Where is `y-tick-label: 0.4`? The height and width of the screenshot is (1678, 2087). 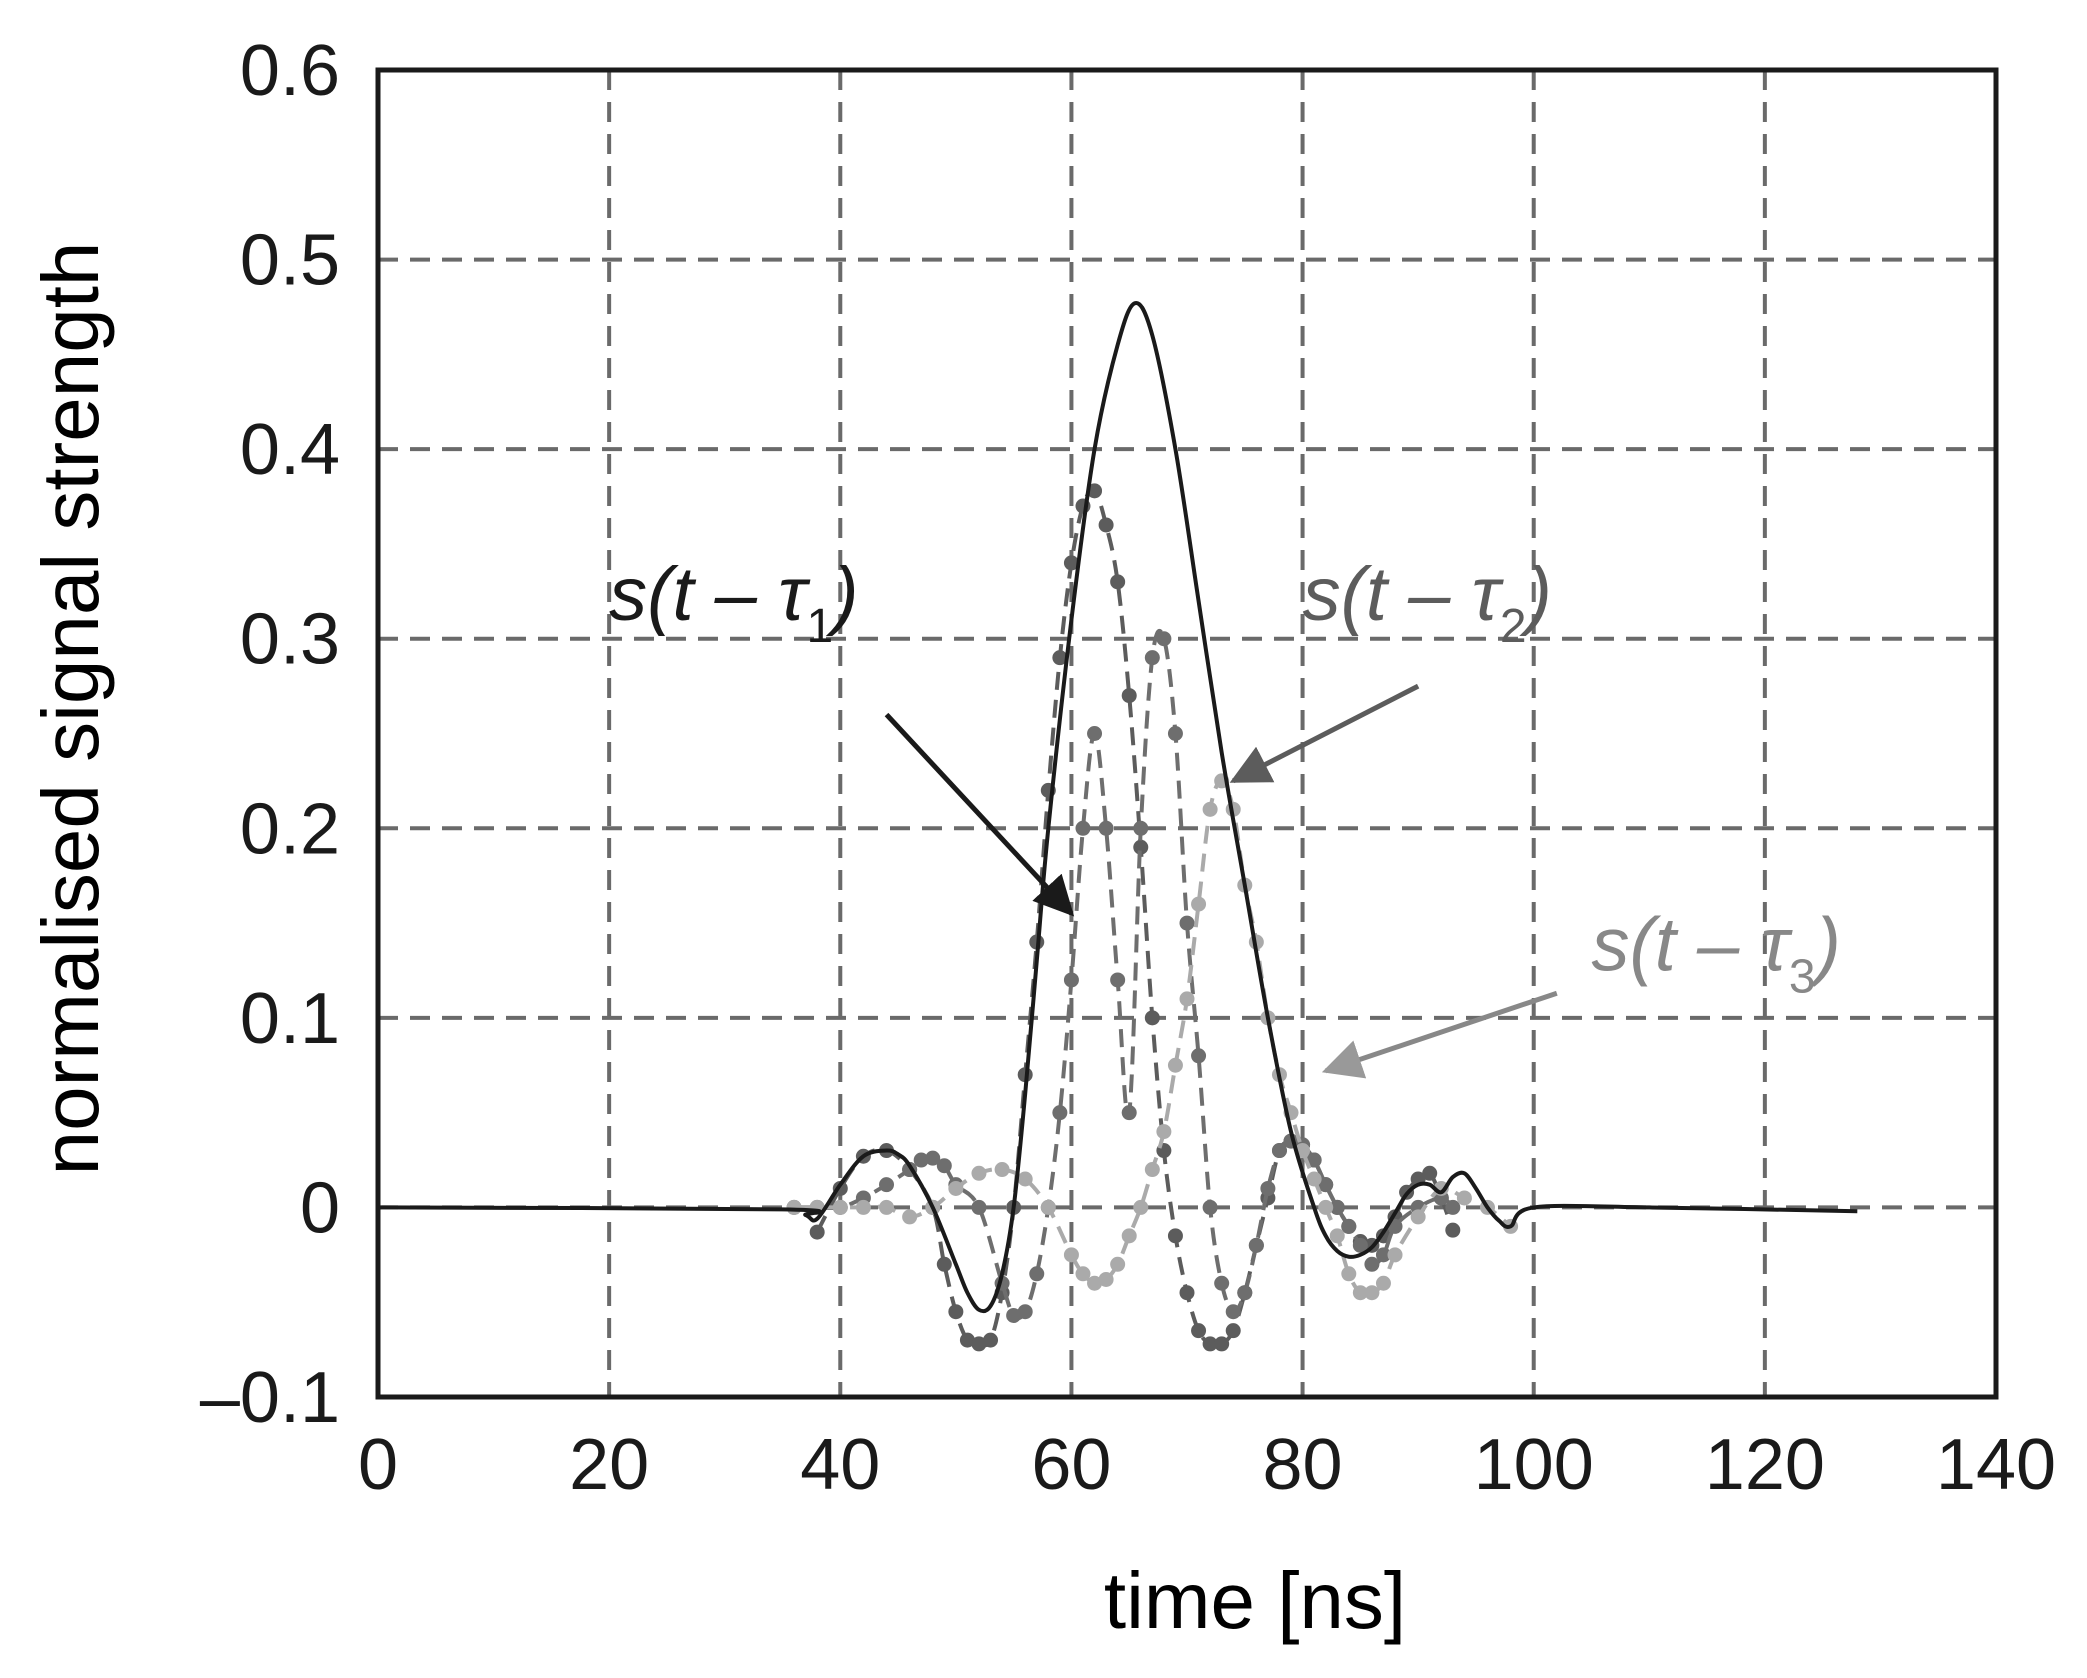 y-tick-label: 0.4 is located at coordinates (290, 450).